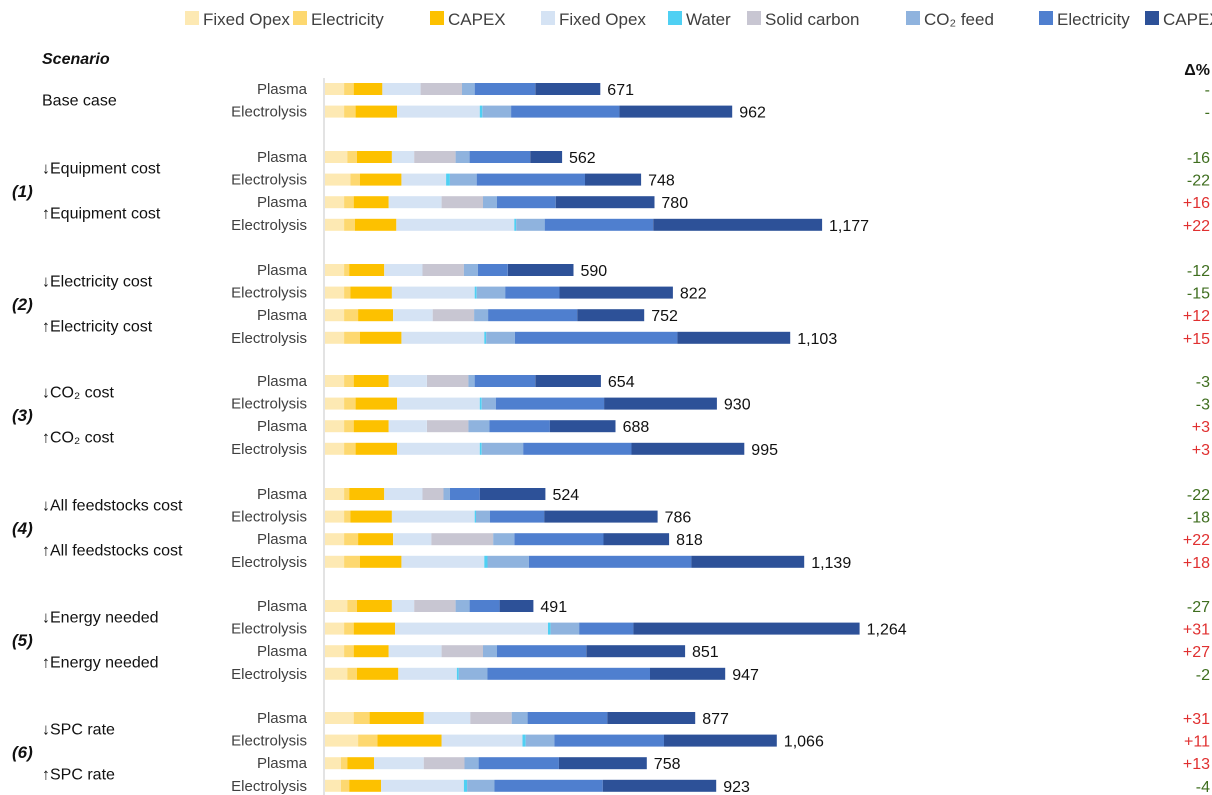 This screenshot has width=1212, height=795. What do you see at coordinates (1198, 158) in the screenshot?
I see `delta-percent-label: -16` at bounding box center [1198, 158].